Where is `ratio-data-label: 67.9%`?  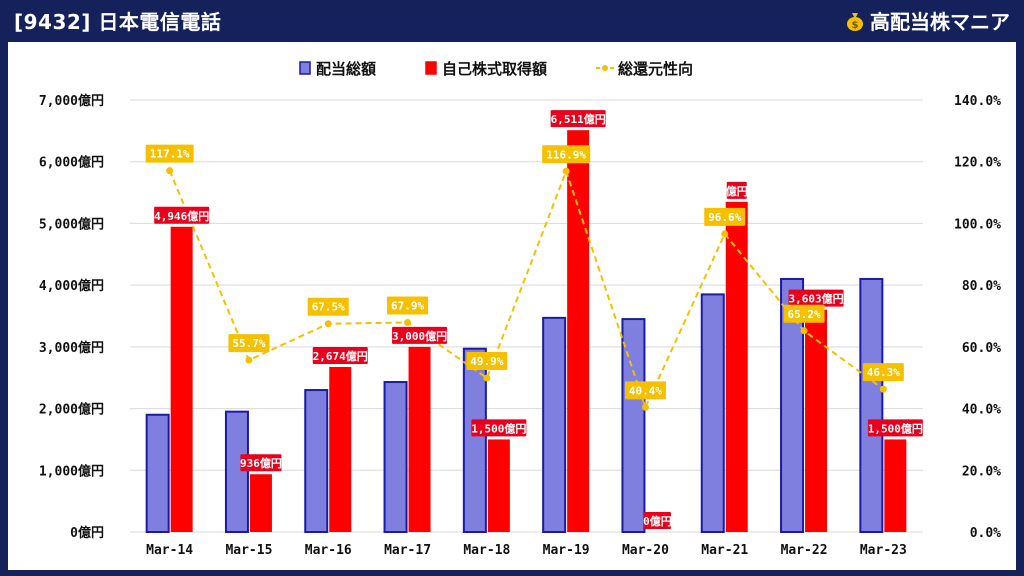
ratio-data-label: 67.9% is located at coordinates (407, 305).